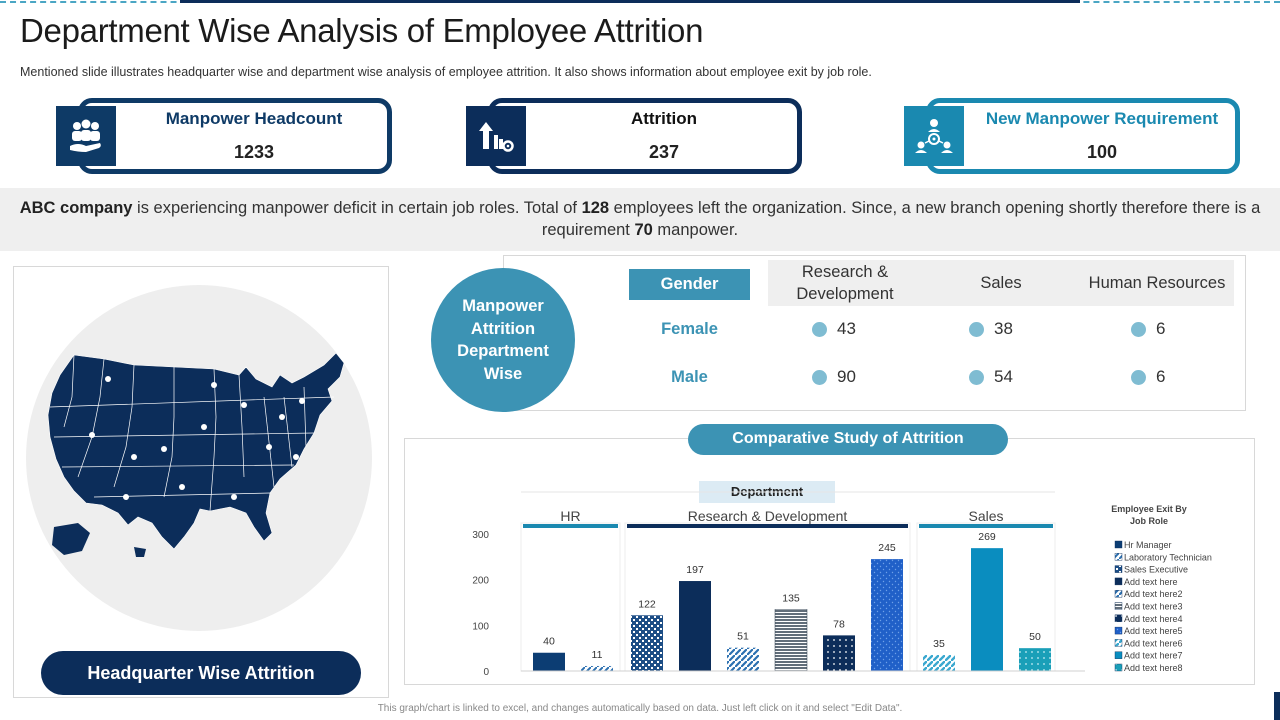 The height and width of the screenshot is (720, 1280). What do you see at coordinates (987, 537) in the screenshot?
I see `bar-value-label: 269` at bounding box center [987, 537].